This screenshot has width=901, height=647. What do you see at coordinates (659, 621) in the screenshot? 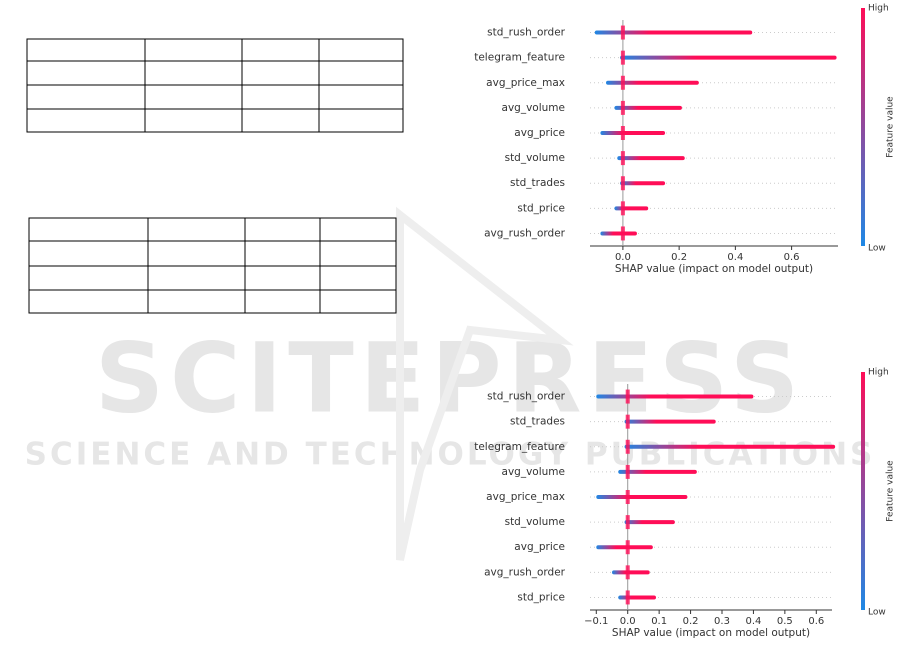
I see `x-tick-label: 0.1` at bounding box center [659, 621].